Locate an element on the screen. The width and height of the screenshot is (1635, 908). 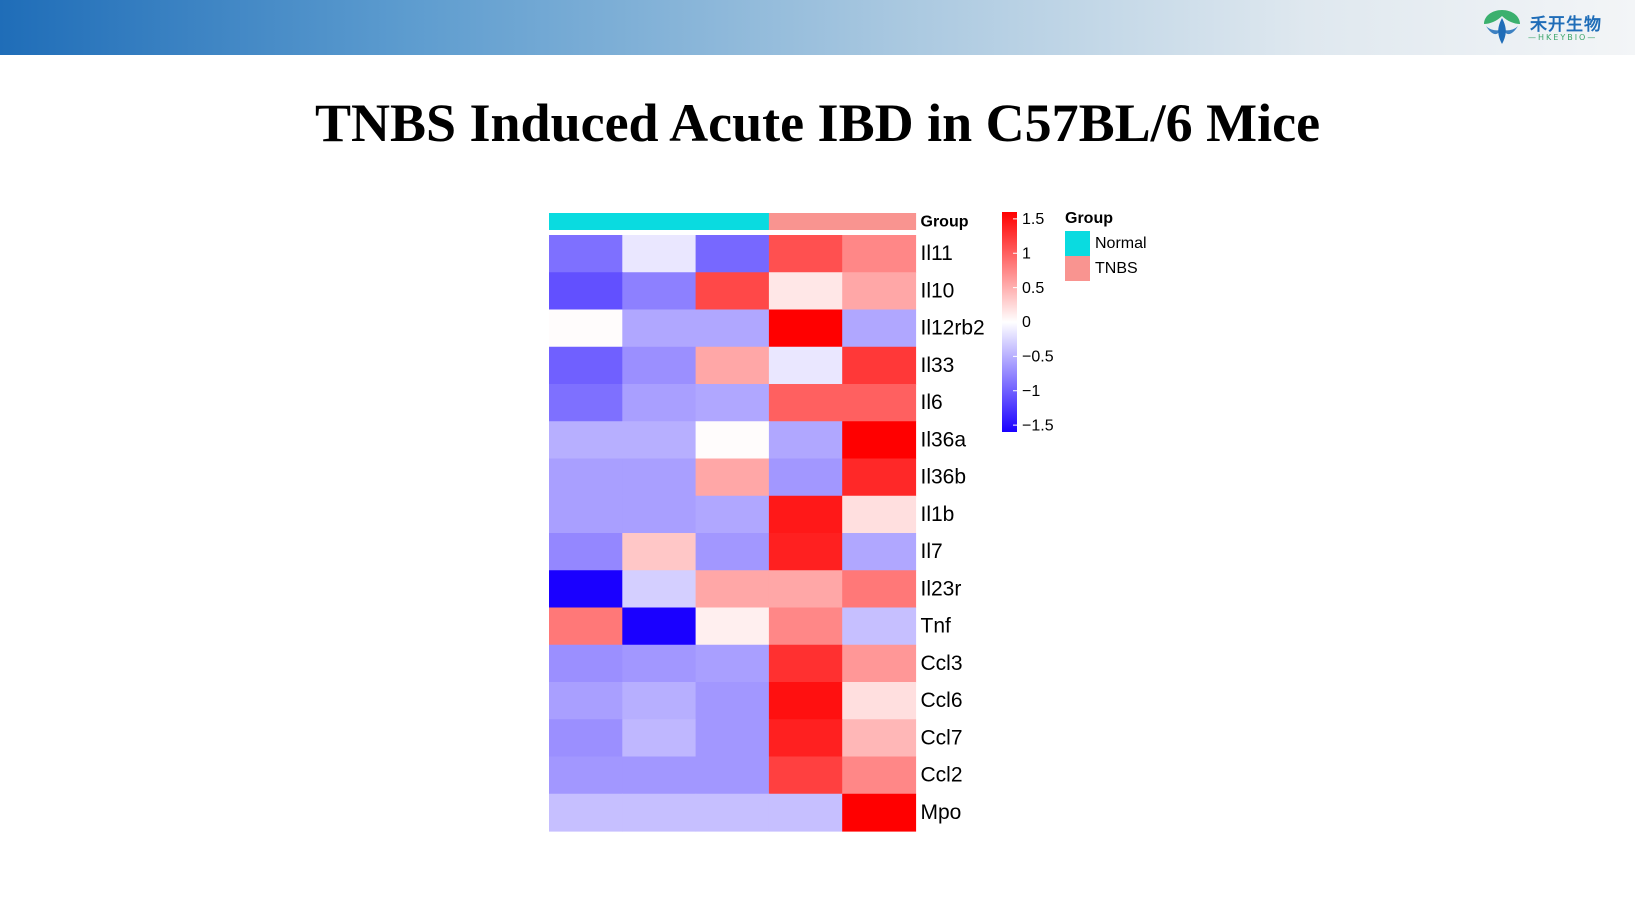
row-label: Tnf is located at coordinates (936, 626).